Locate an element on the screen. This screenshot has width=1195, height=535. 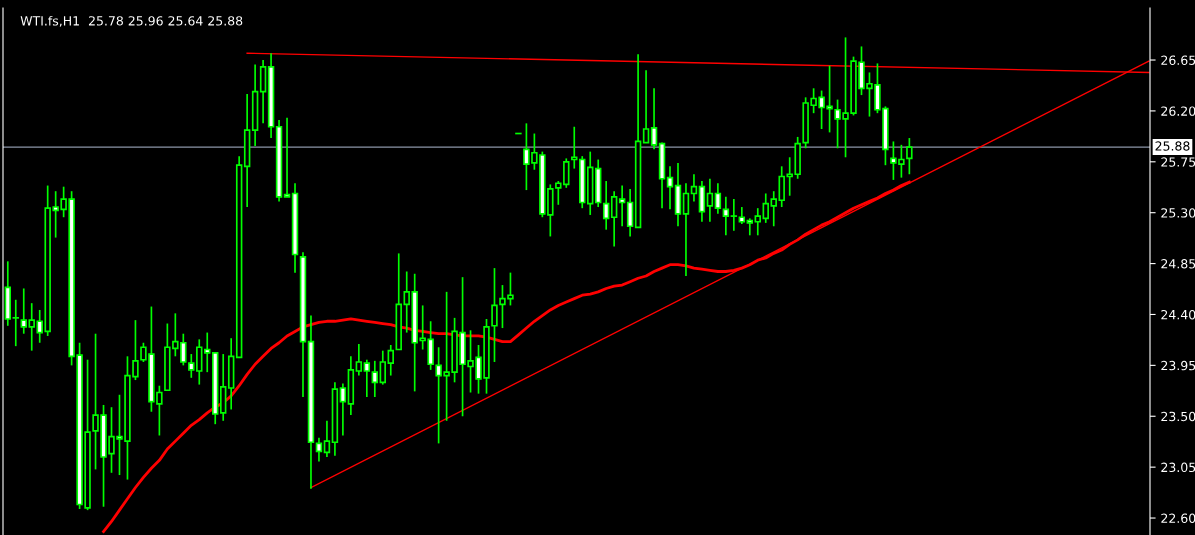
ref-line-label: 25.88 is located at coordinates (1172, 146).